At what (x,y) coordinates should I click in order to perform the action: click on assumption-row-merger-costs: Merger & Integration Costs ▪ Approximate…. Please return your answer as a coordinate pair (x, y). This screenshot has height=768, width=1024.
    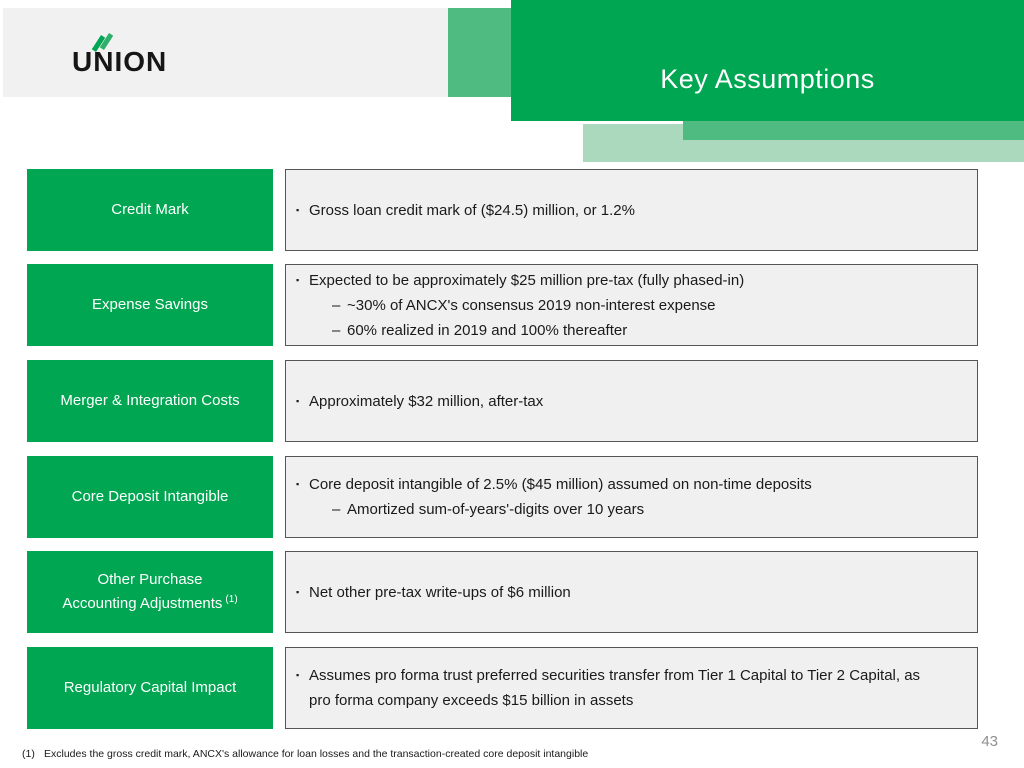
    Looking at the image, I should click on (512, 401).